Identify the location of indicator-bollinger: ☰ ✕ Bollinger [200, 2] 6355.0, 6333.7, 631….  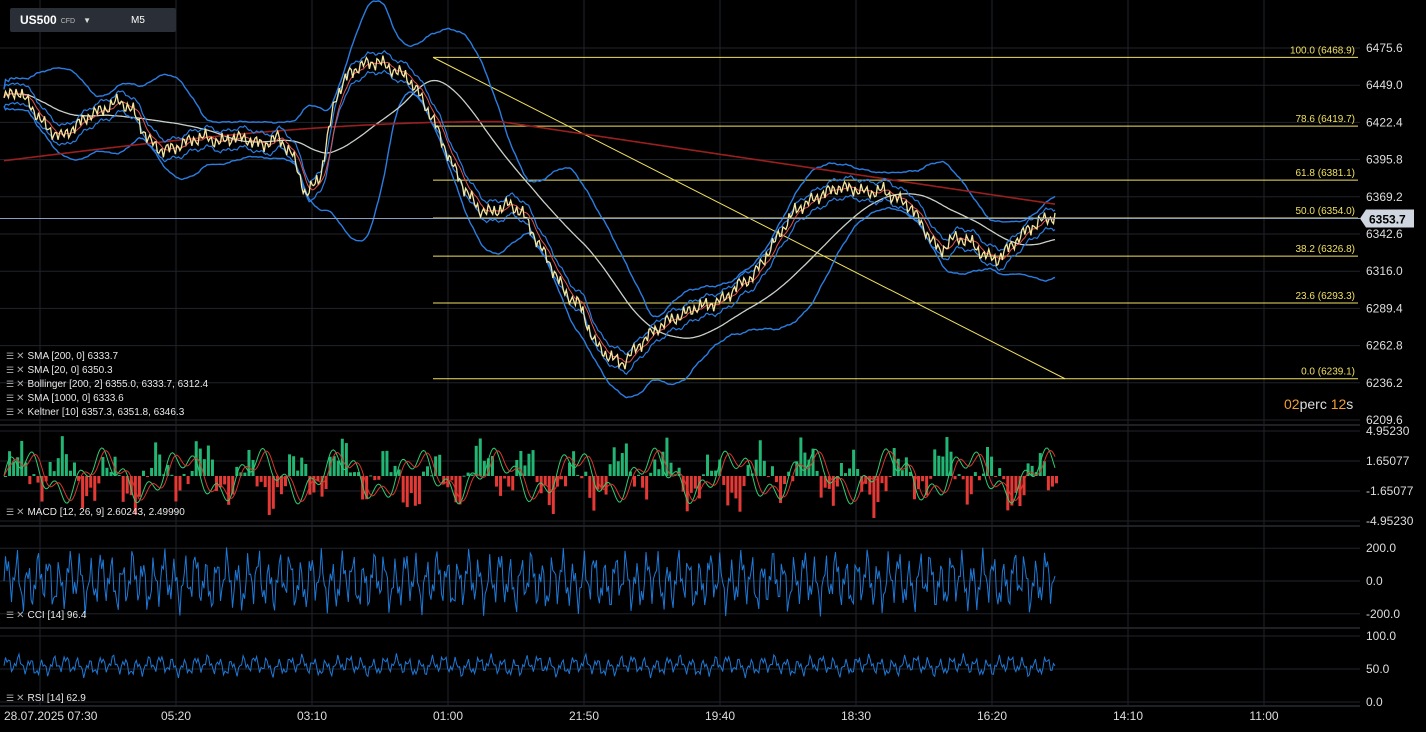
(107, 384).